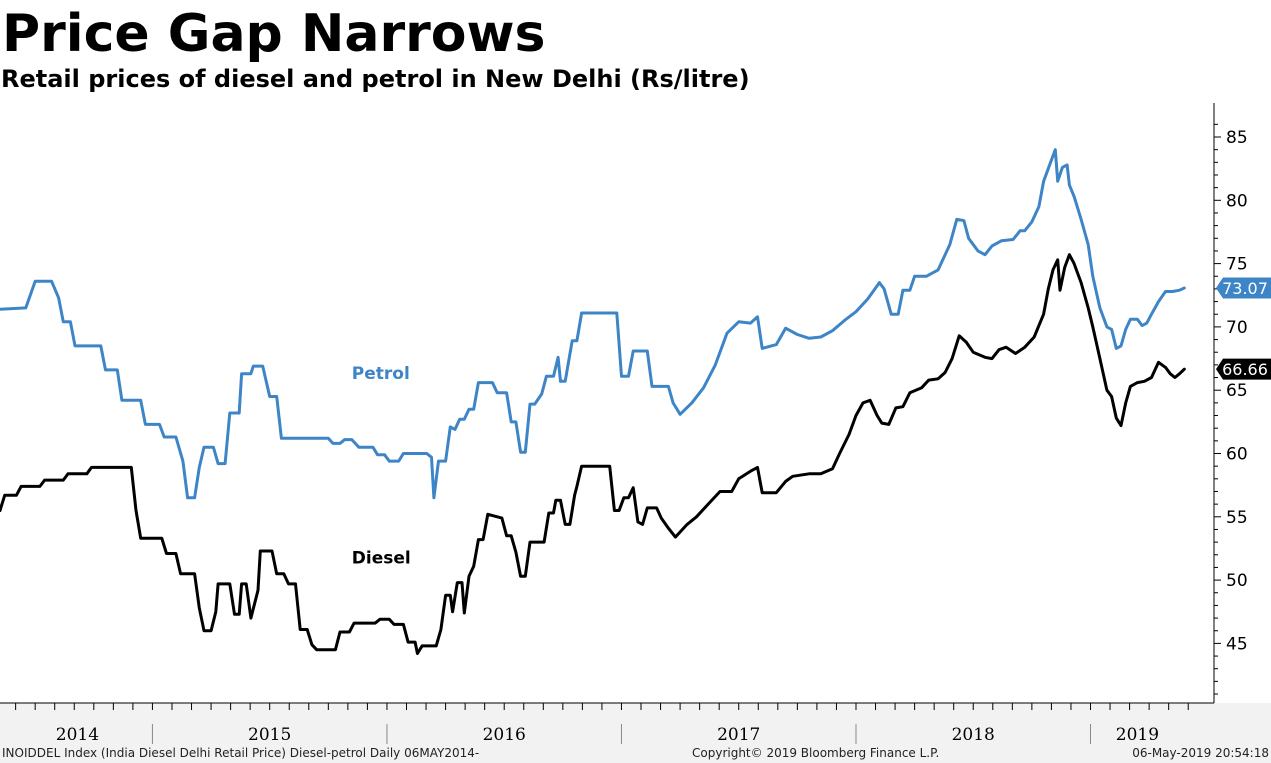 Image resolution: width=1271 pixels, height=763 pixels. What do you see at coordinates (1237, 644) in the screenshot?
I see `y-tick-label: 45` at bounding box center [1237, 644].